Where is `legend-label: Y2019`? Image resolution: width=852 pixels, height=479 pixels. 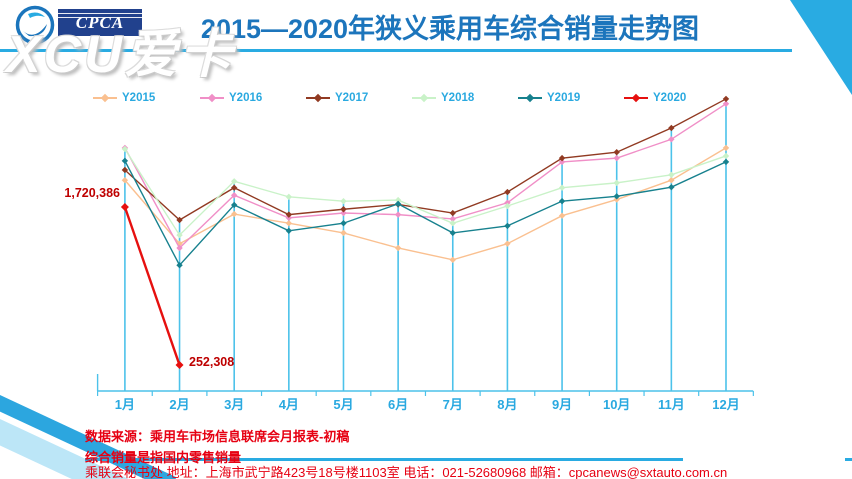
legend-label: Y2019 is located at coordinates (564, 98).